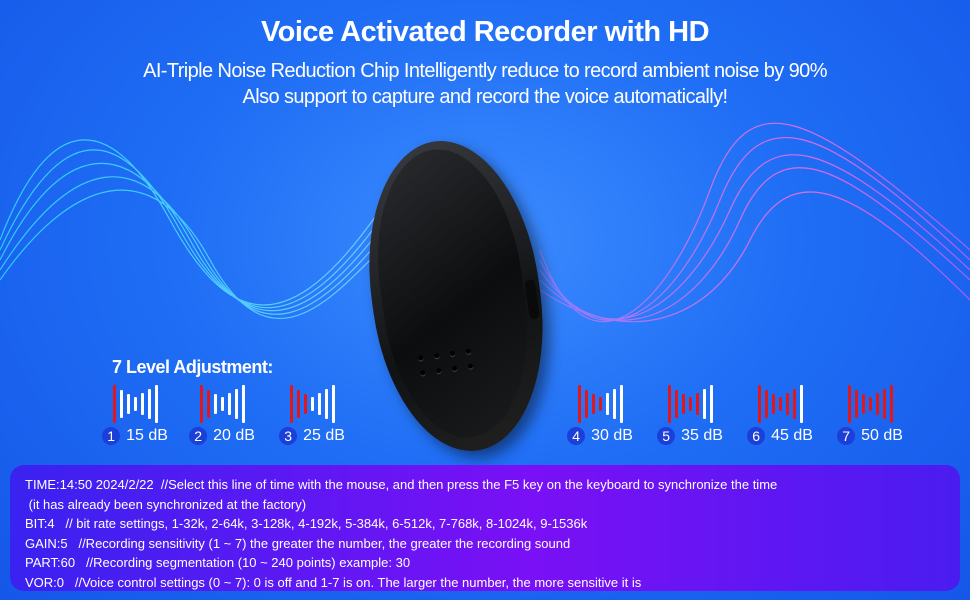 The image size is (970, 600). What do you see at coordinates (147, 435) in the screenshot?
I see `level-db-label: 15 dB` at bounding box center [147, 435].